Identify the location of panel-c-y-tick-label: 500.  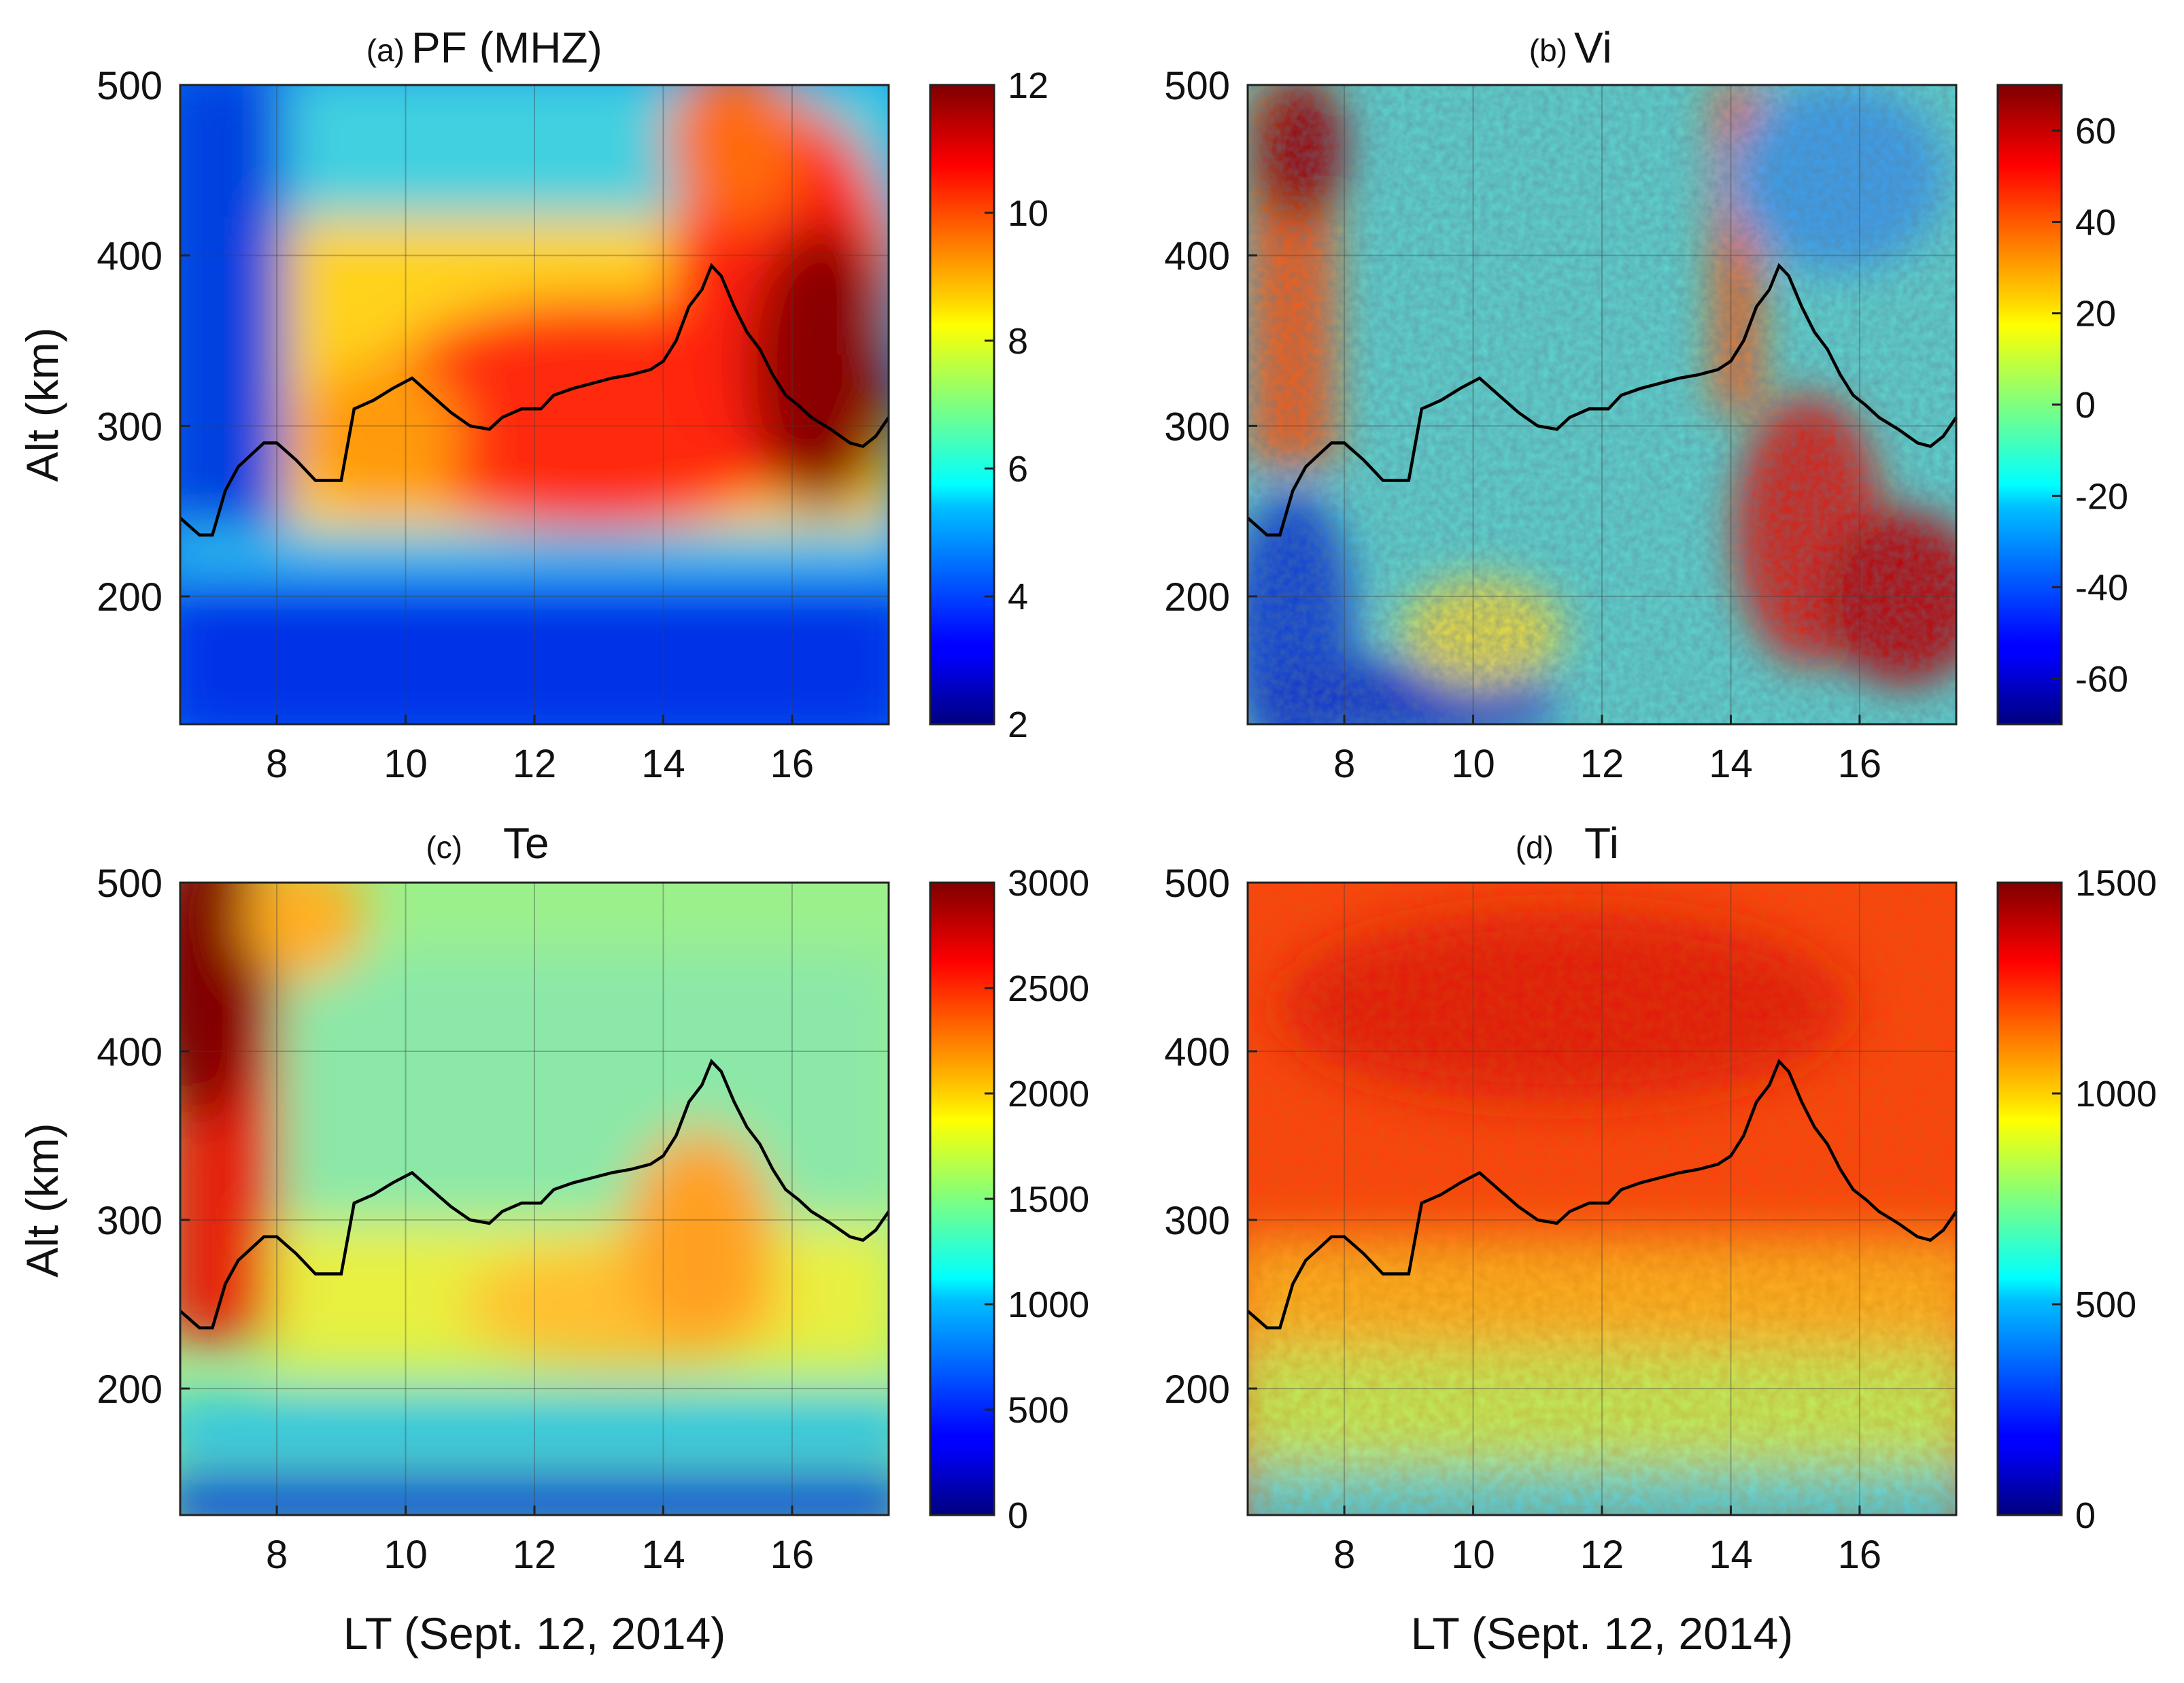
(130, 884).